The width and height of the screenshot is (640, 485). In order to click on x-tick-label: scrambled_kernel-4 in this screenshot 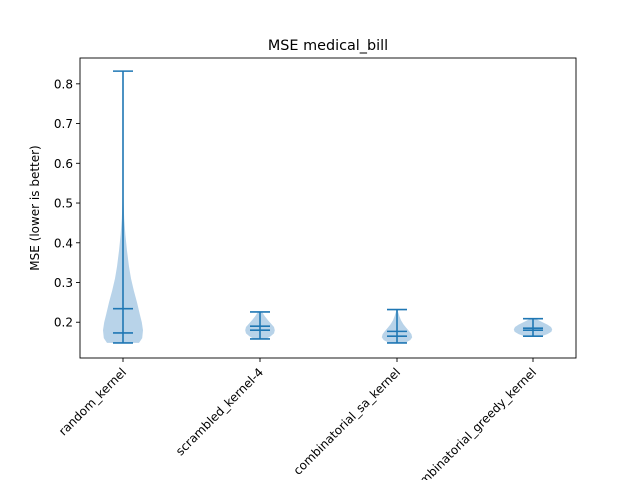, I will do `click(219, 411)`.